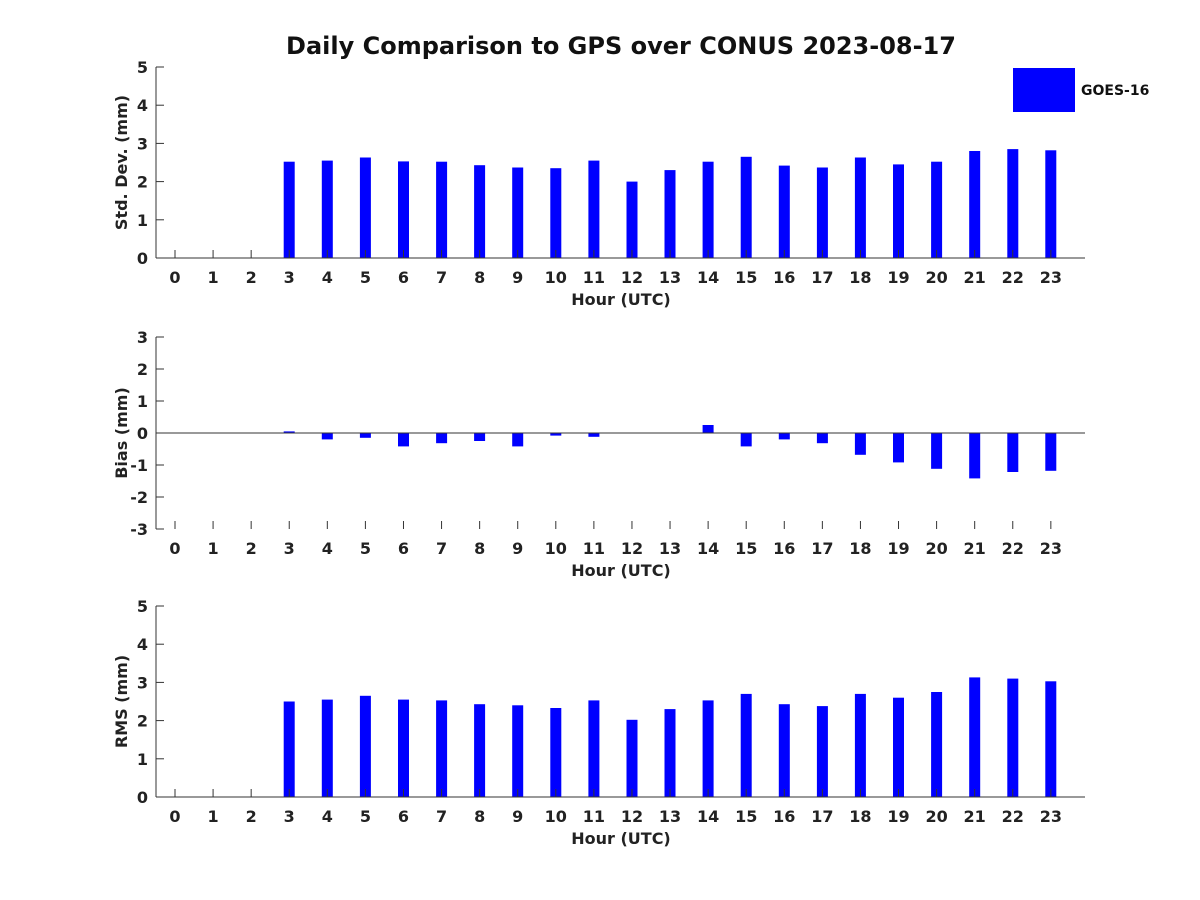 The image size is (1200, 900). Describe the element at coordinates (139, 497) in the screenshot. I see `bias-ytick-label-1: -2` at that location.